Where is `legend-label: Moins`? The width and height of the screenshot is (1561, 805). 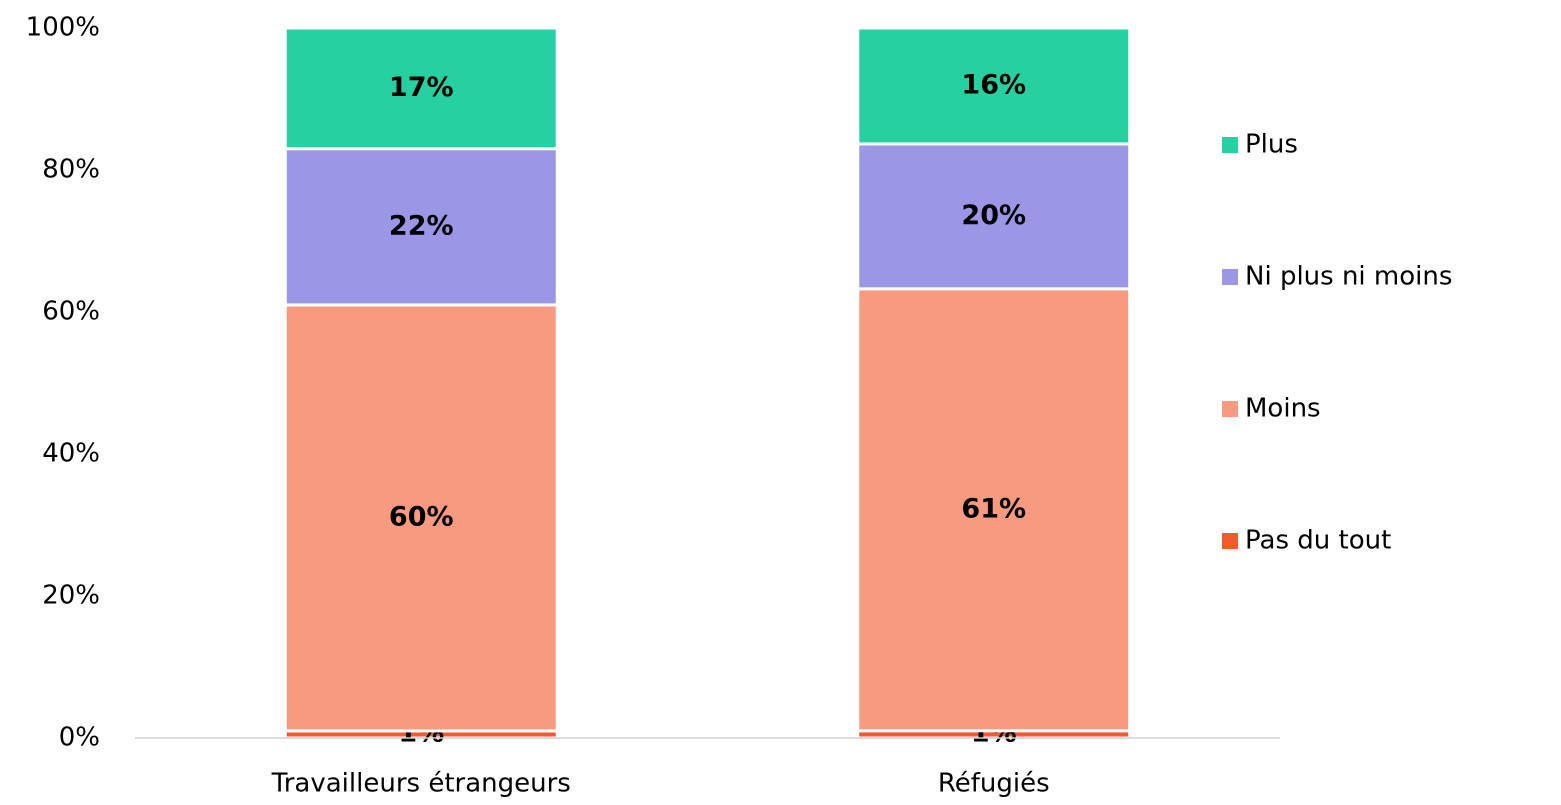 legend-label: Moins is located at coordinates (1283, 409).